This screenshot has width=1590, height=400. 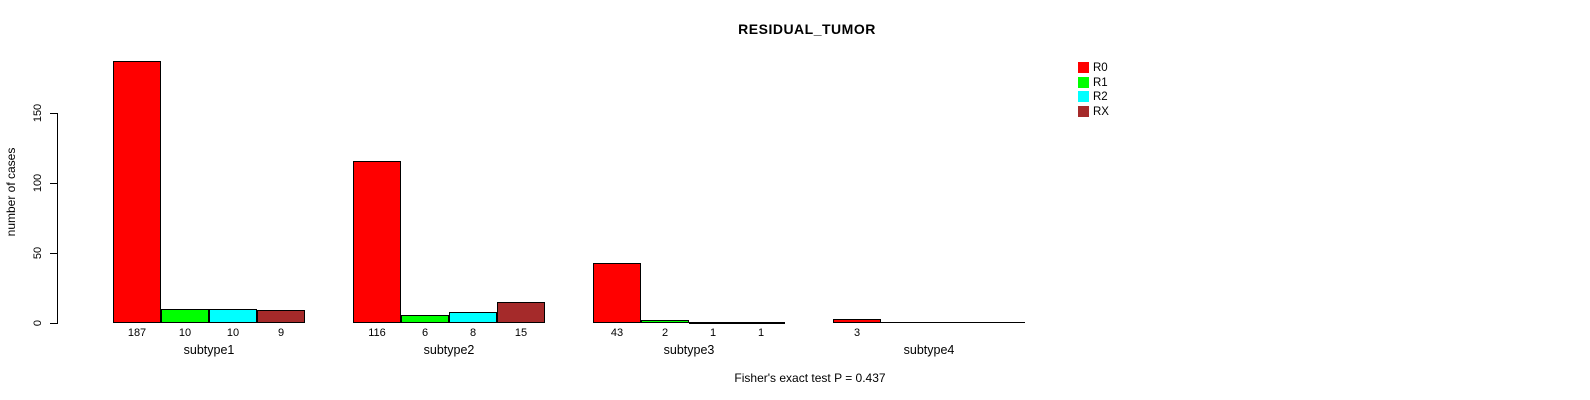 What do you see at coordinates (11, 192) in the screenshot?
I see `y-axis-title: number of cases` at bounding box center [11, 192].